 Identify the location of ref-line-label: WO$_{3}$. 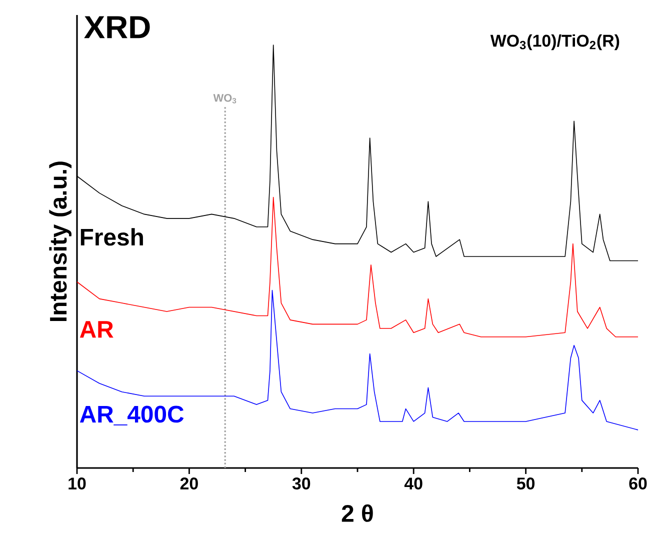
(224, 99).